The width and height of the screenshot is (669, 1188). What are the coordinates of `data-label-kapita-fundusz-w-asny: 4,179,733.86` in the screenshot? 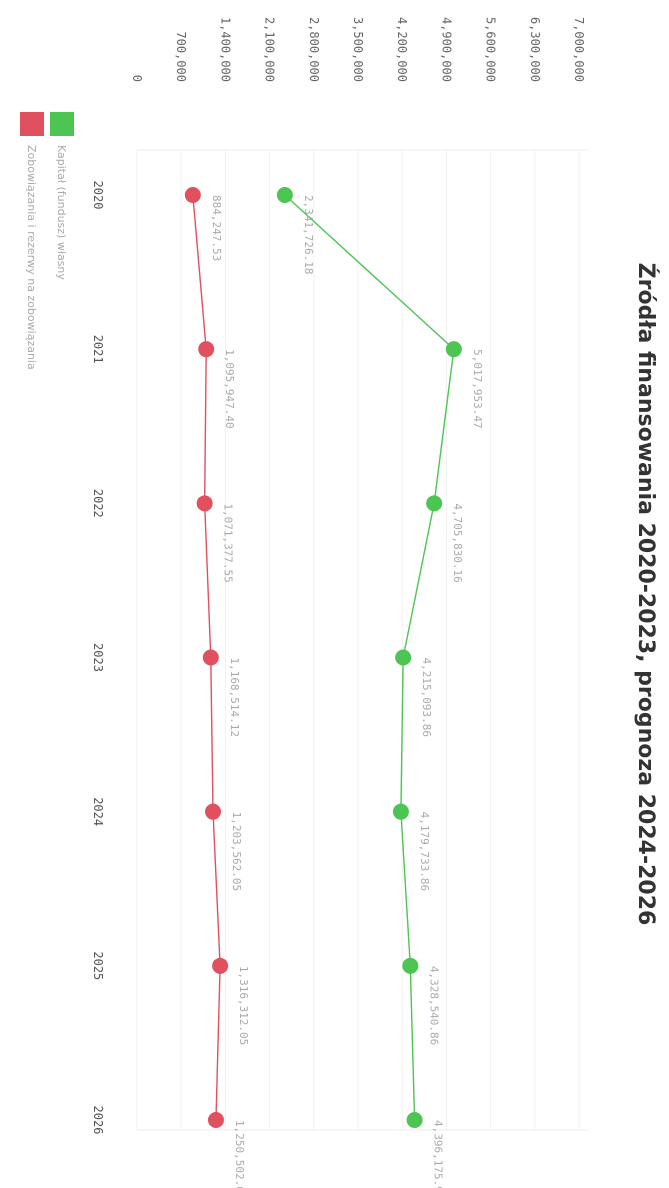 It's located at (424, 851).